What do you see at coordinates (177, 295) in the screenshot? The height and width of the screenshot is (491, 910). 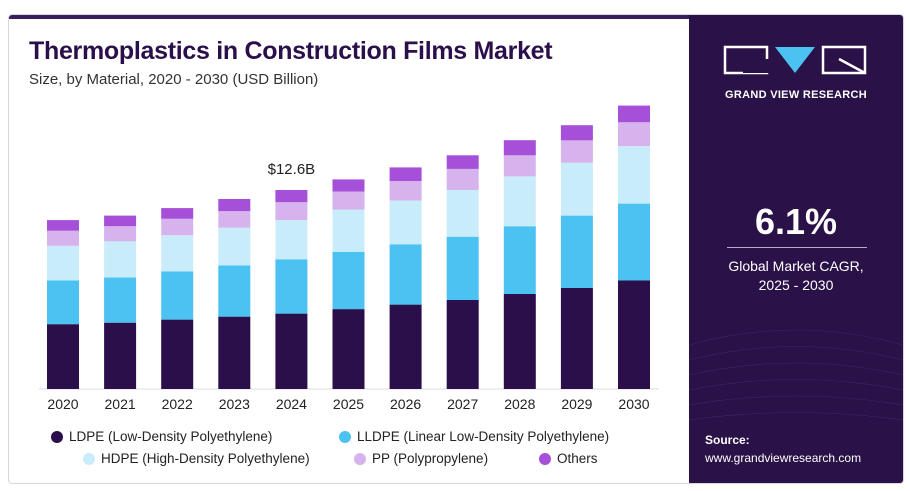 I see `bar-lldpe-2022` at bounding box center [177, 295].